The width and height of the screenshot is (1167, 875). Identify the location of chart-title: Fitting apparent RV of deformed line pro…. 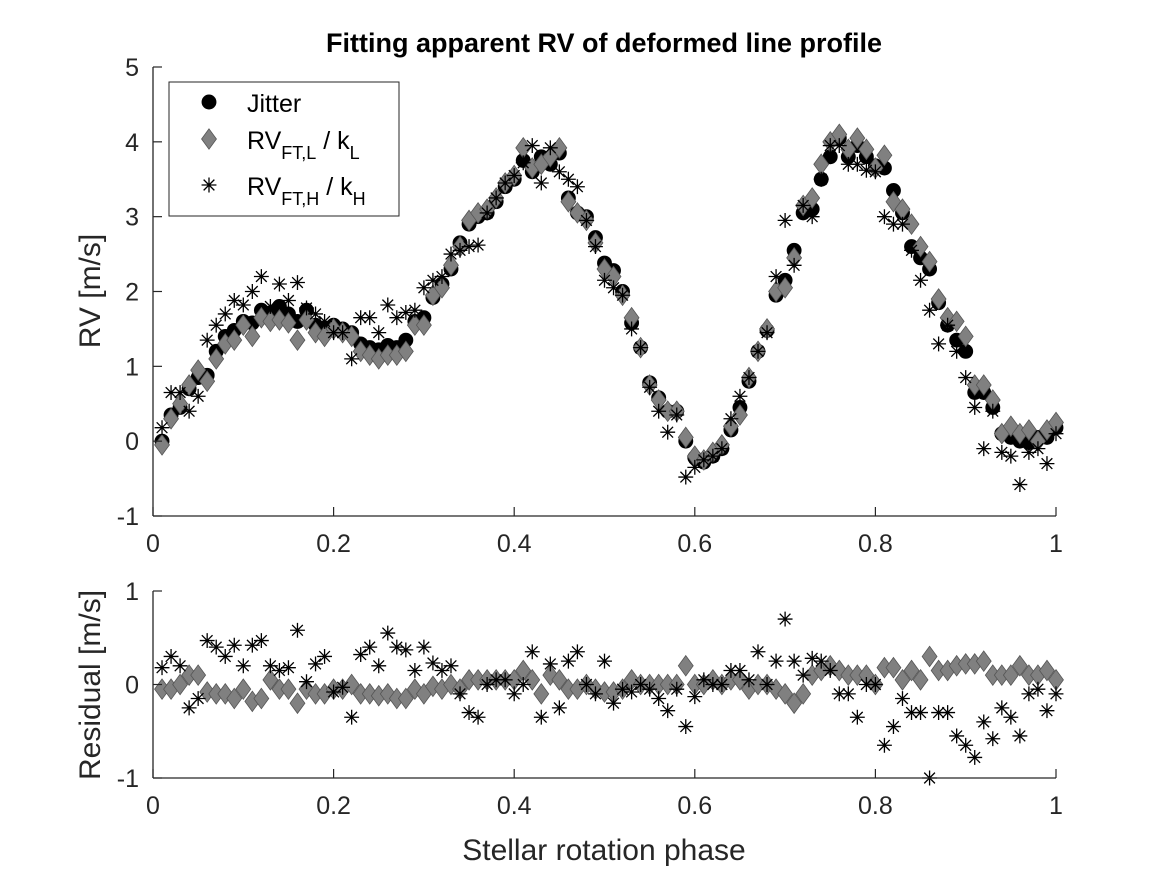
(604, 43).